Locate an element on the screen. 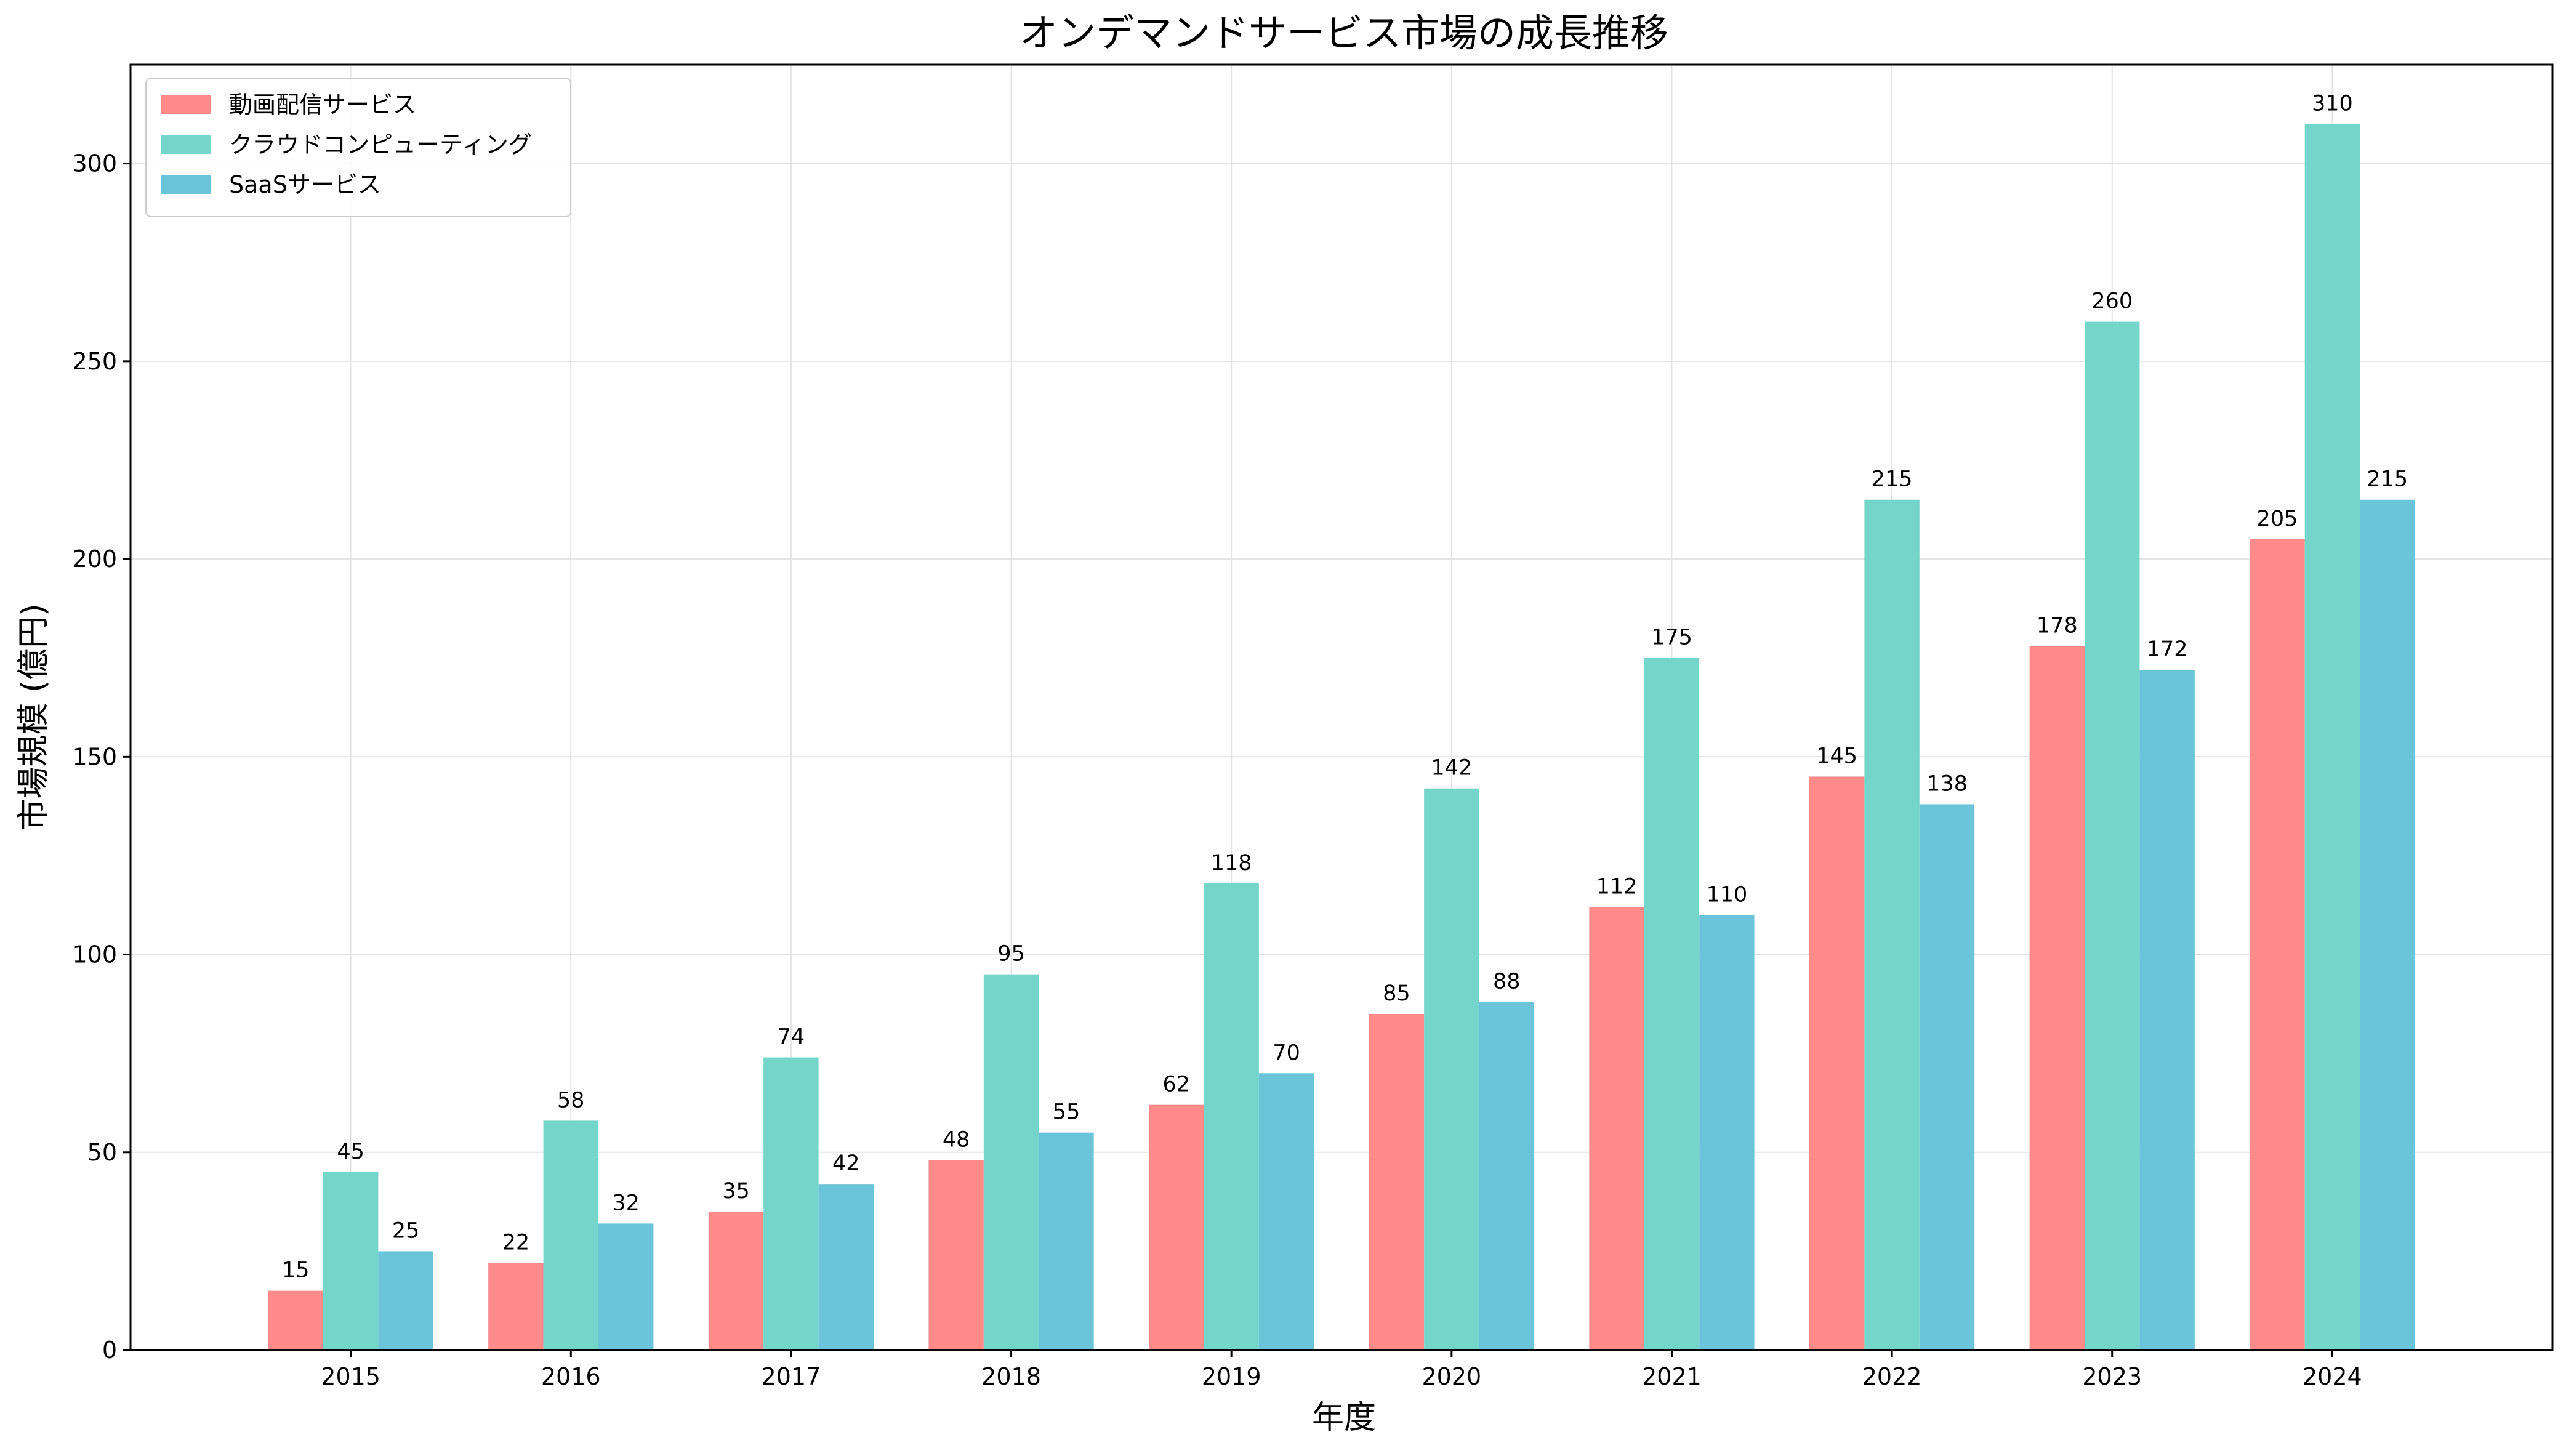 The width and height of the screenshot is (2566, 1456). x-tick-label: 2015 is located at coordinates (350, 1377).